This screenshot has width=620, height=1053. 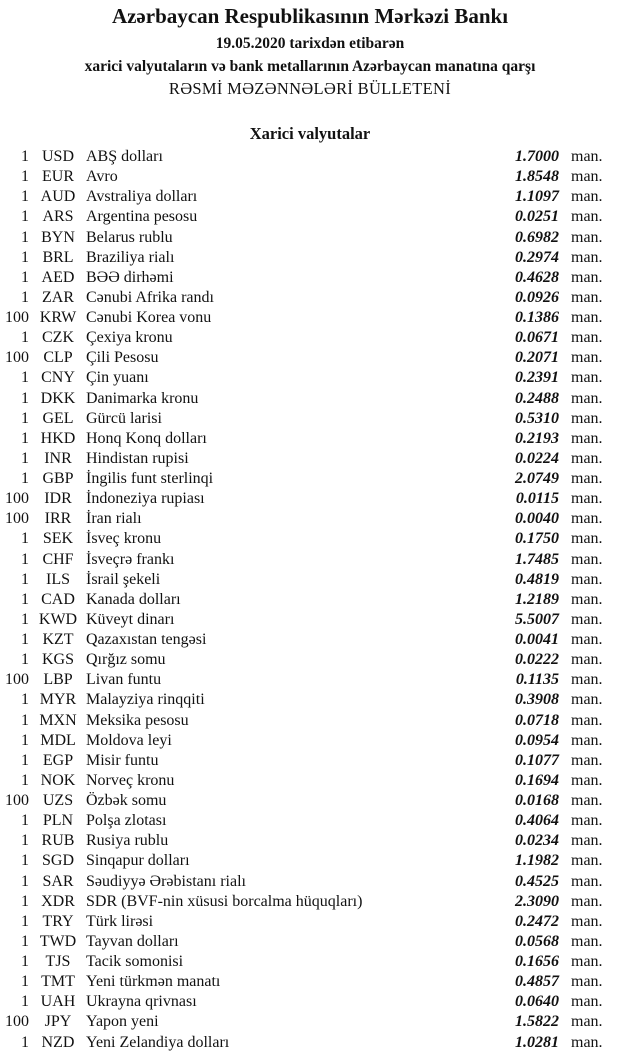 What do you see at coordinates (537, 740) in the screenshot?
I see `exchange-rate: 0.0954` at bounding box center [537, 740].